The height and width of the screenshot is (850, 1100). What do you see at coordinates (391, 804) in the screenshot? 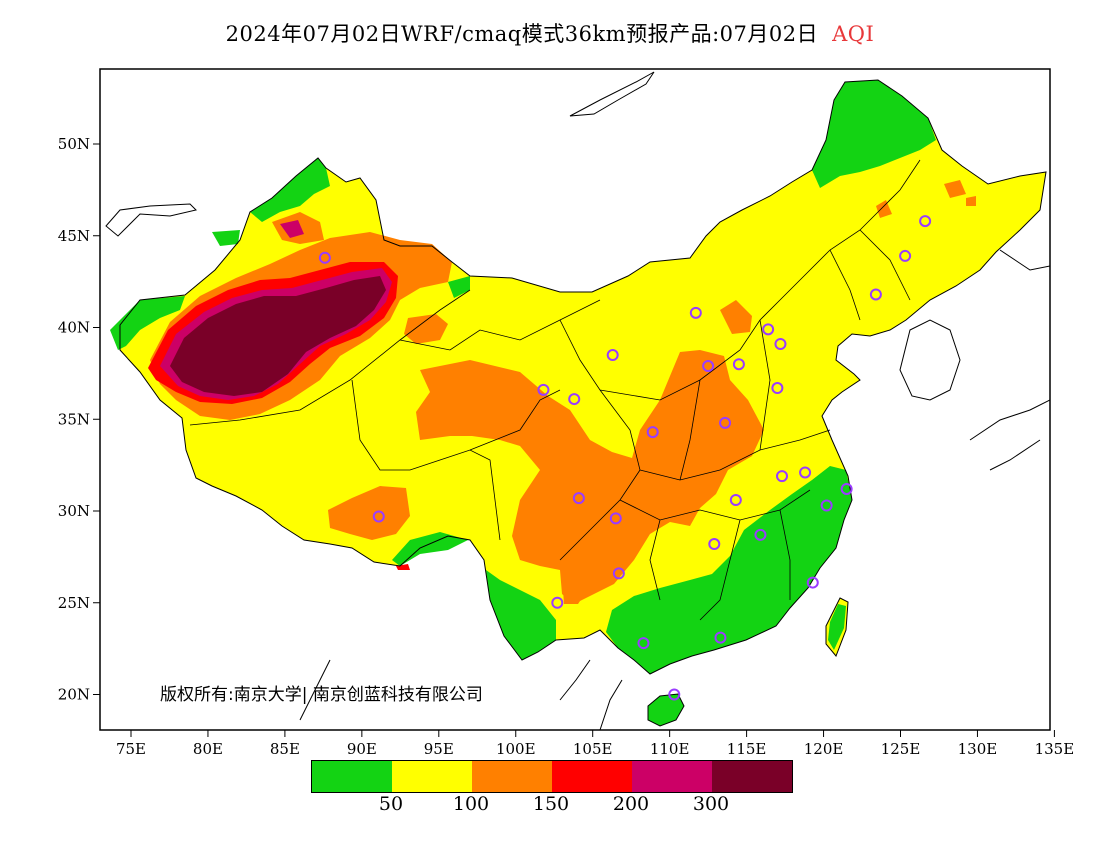
I see `legend-label: 50` at bounding box center [391, 804].